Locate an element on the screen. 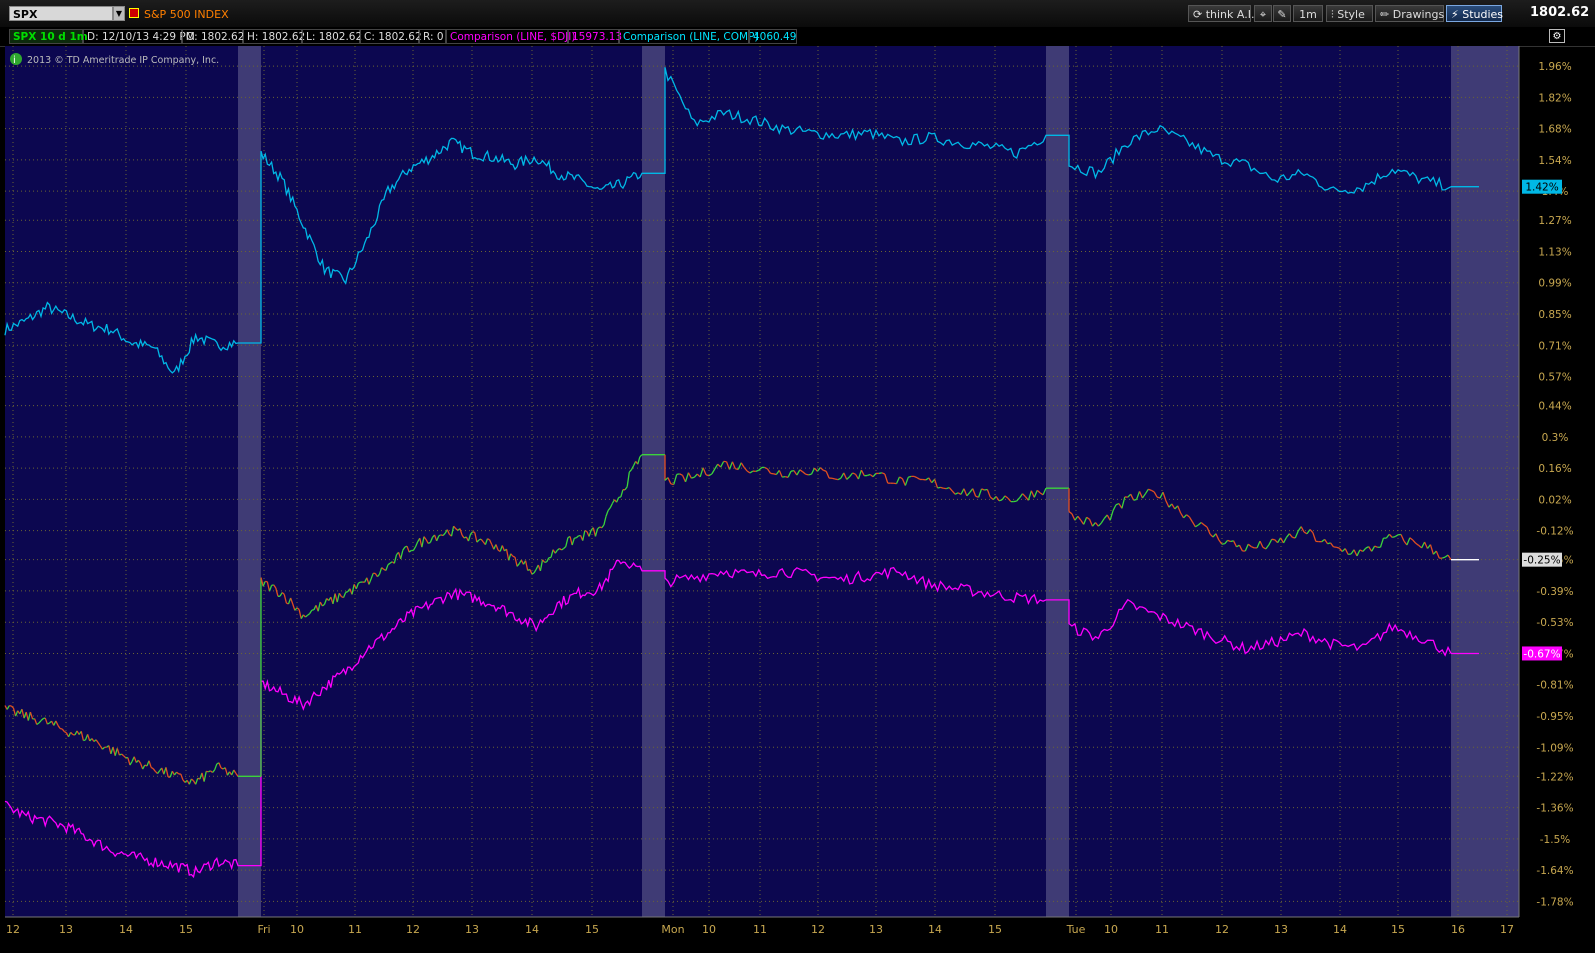 The width and height of the screenshot is (1595, 953). wrench-icon: ✎ is located at coordinates (1282, 13).